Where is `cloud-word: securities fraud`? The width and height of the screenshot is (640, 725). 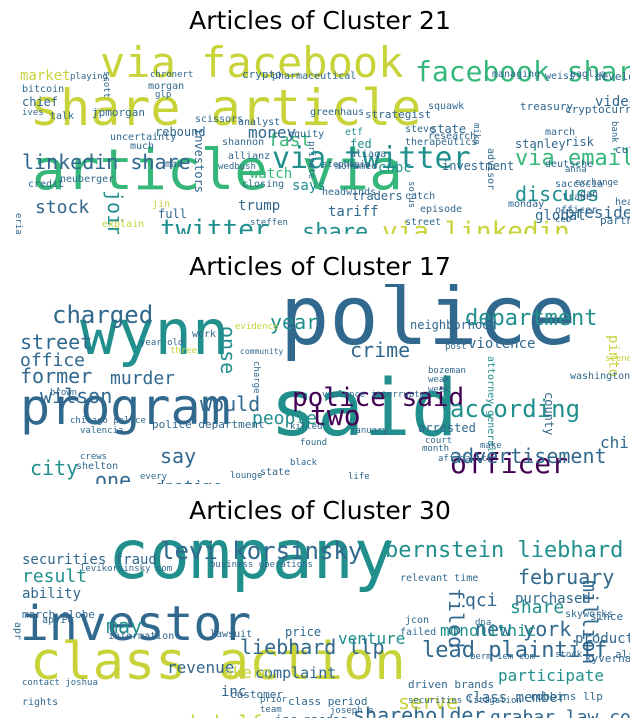 cloud-word: securities fraud is located at coordinates (89, 559).